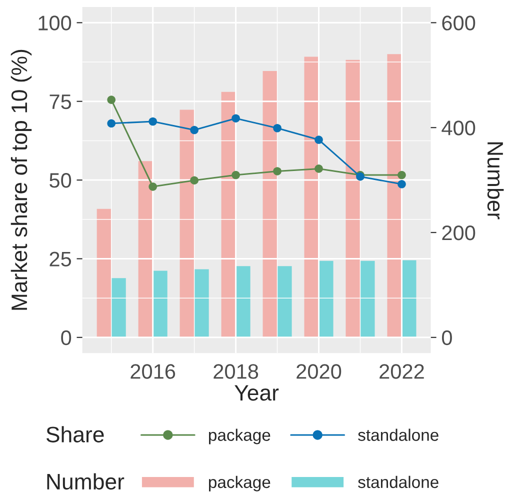 This screenshot has width=505, height=496. I want to click on y-tick-label: 25, so click(61, 259).